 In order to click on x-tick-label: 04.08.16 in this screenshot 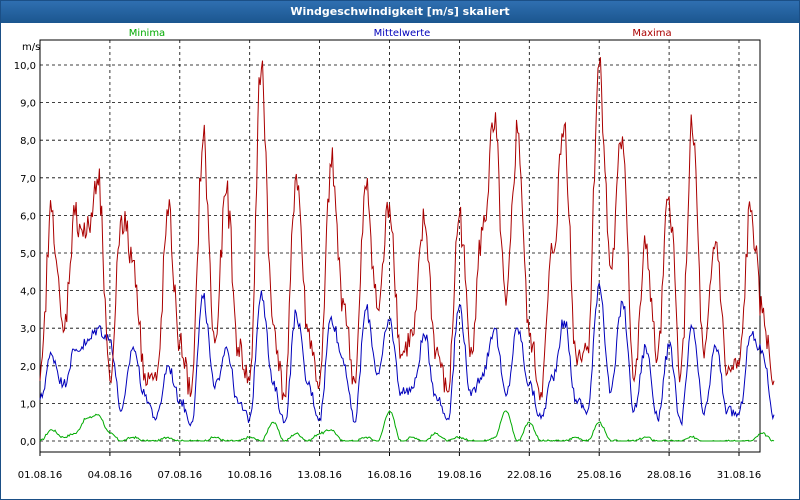, I will do `click(110, 475)`.